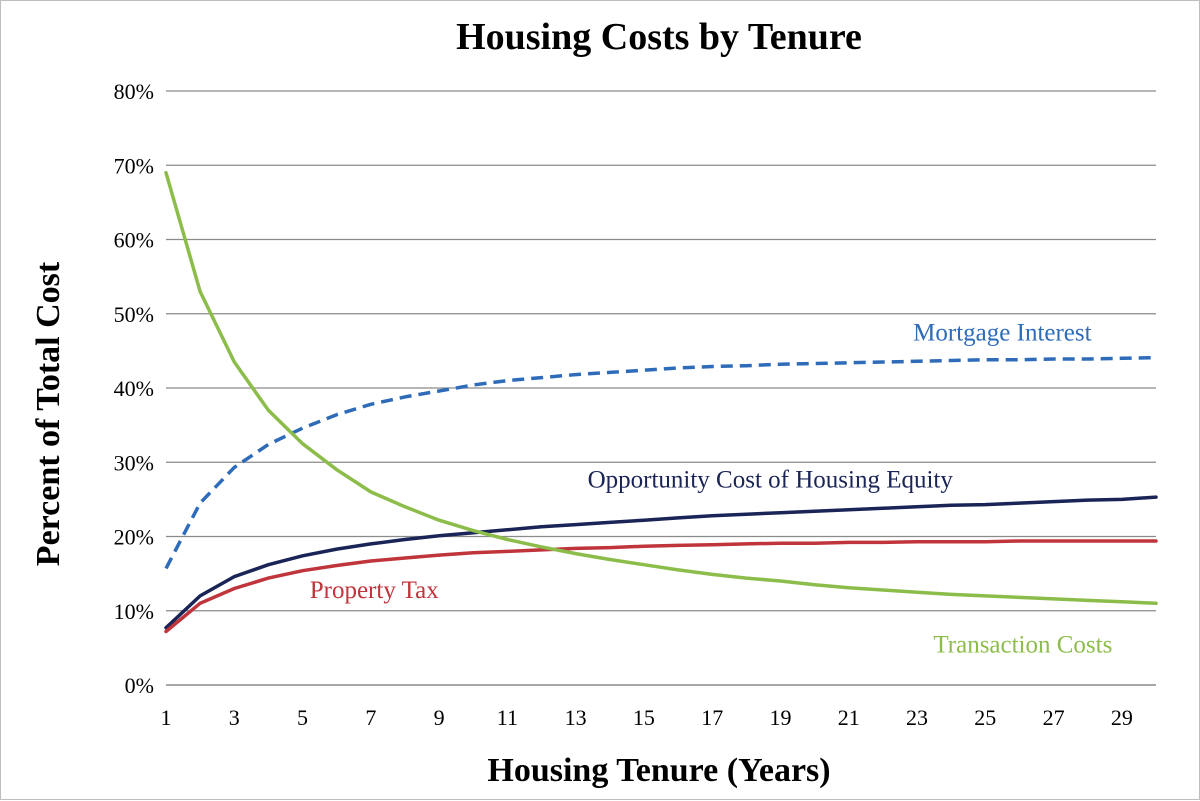 The image size is (1200, 801). I want to click on x-tick-label: 25, so click(985, 717).